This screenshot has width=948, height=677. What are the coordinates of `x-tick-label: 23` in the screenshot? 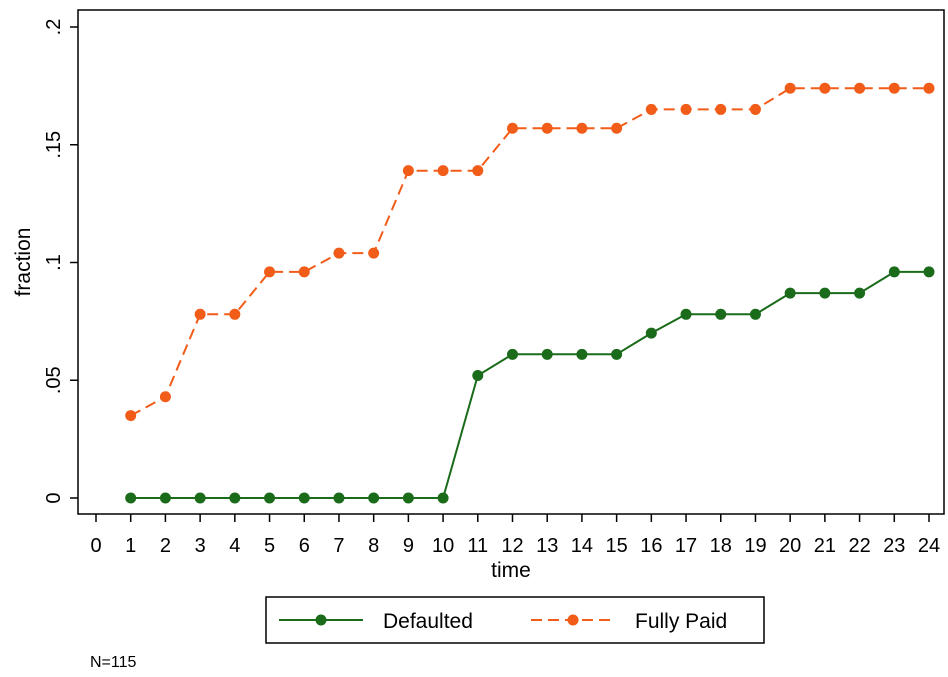 It's located at (894, 546).